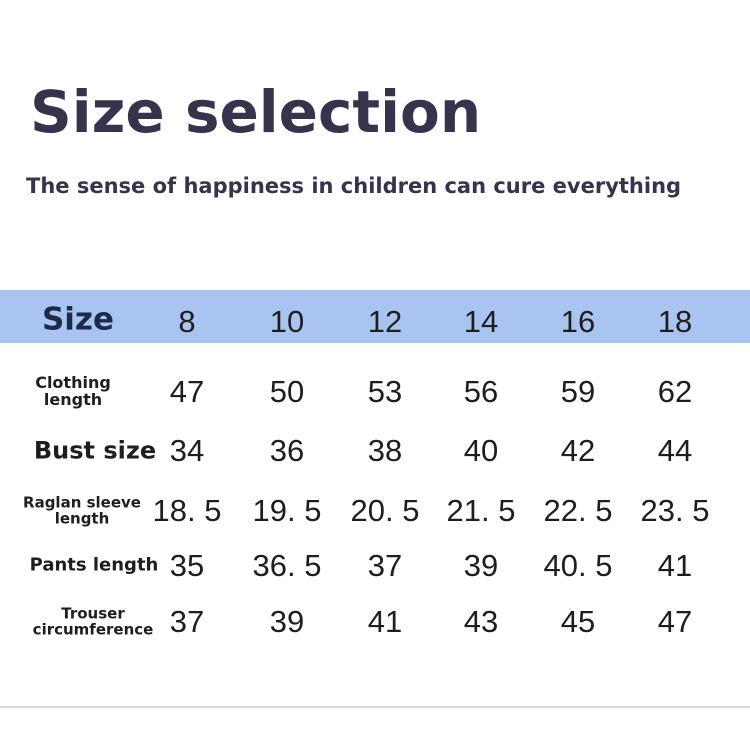 The image size is (750, 750). I want to click on cell-value: 43, so click(481, 621).